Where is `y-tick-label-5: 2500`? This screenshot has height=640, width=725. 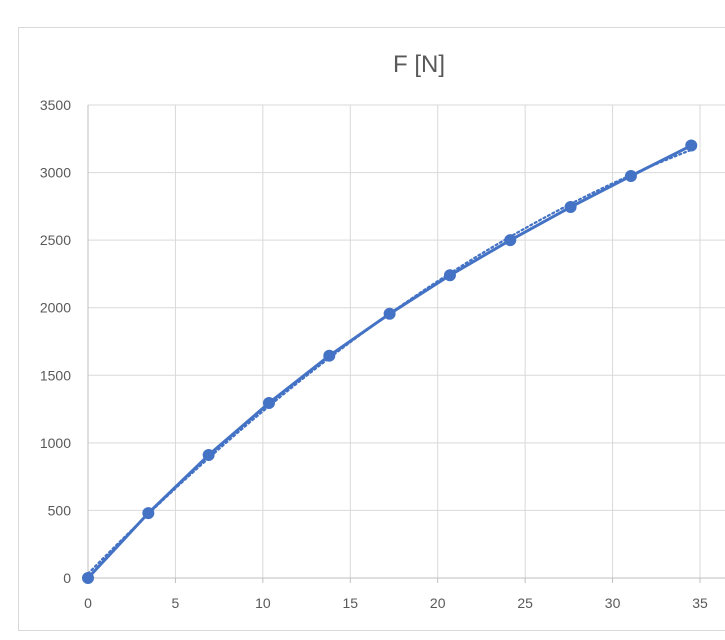
y-tick-label-5: 2500 is located at coordinates (55, 240).